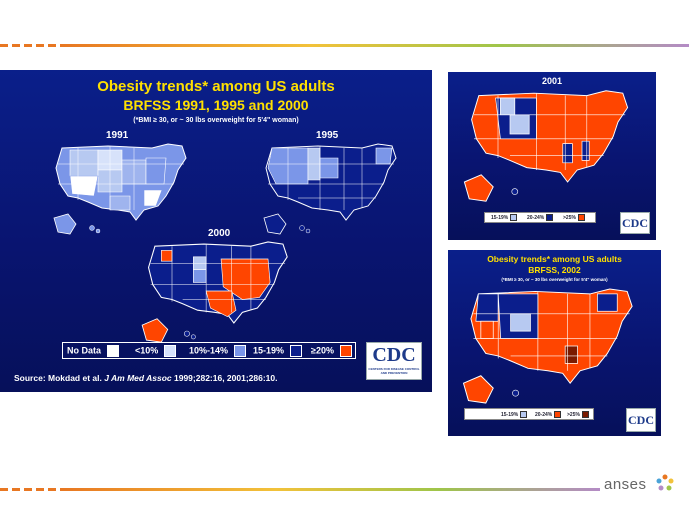 The image size is (689, 517). What do you see at coordinates (547, 346) in the screenshot?
I see `us-map-2002` at bounding box center [547, 346].